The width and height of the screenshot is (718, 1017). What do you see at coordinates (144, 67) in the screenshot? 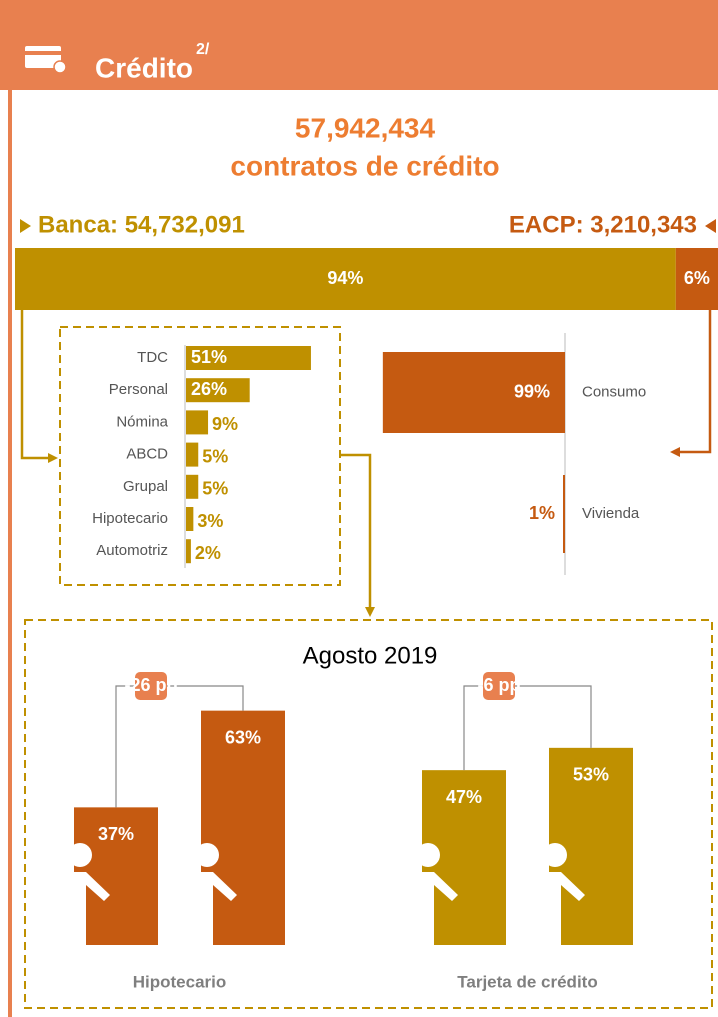
I see `header-title: Crédito` at bounding box center [144, 67].